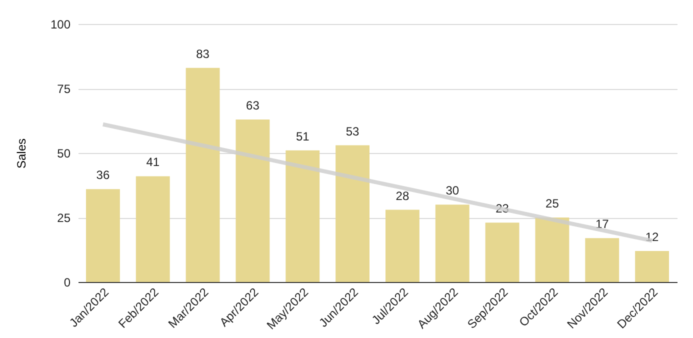 The height and width of the screenshot is (338, 693). I want to click on y-tick-label: 25, so click(64, 218).